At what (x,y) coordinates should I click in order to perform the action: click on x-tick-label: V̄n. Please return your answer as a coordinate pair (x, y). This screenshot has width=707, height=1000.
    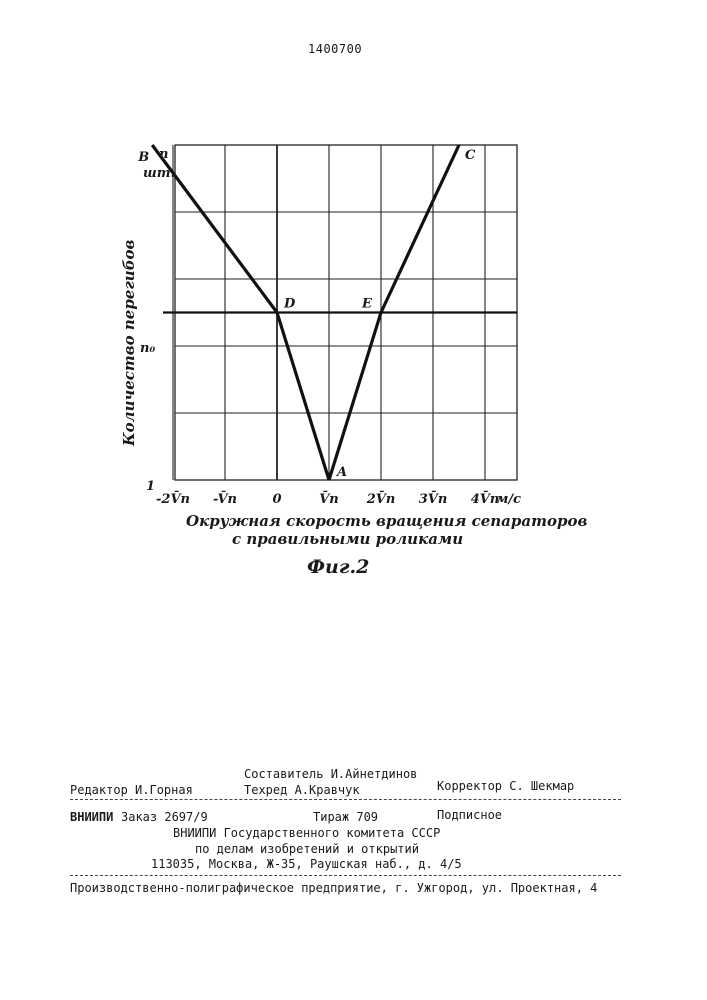
    Looking at the image, I should click on (329, 498).